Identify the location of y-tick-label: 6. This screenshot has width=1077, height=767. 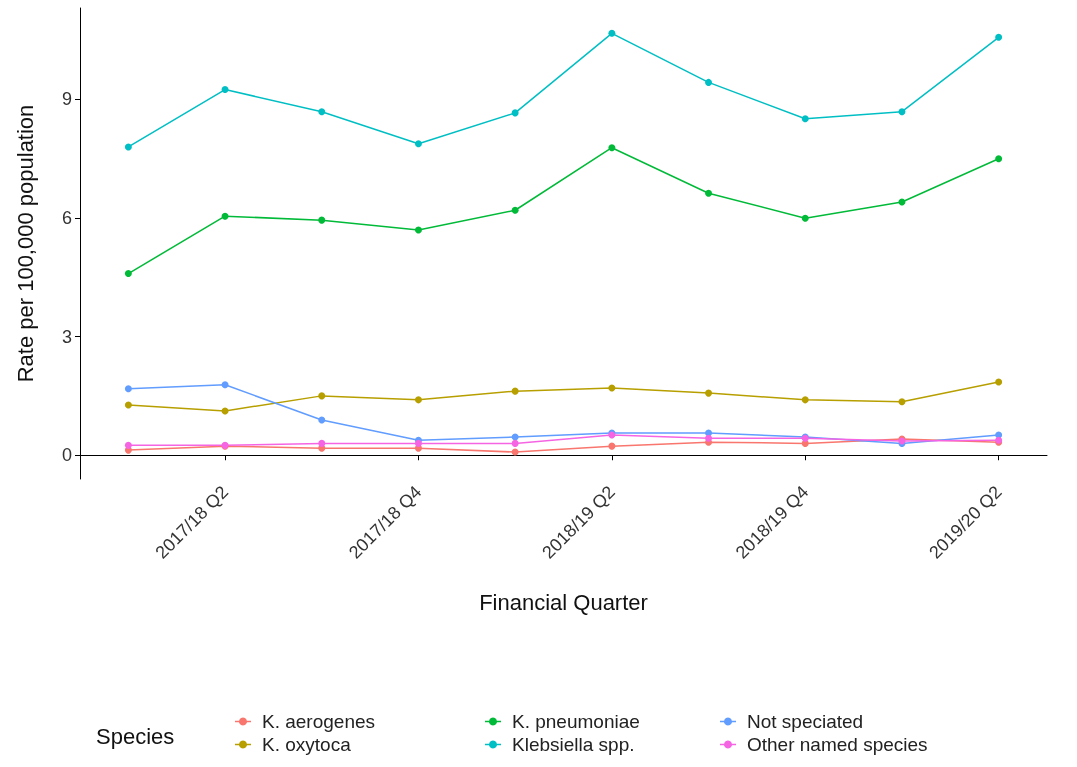
(66, 217).